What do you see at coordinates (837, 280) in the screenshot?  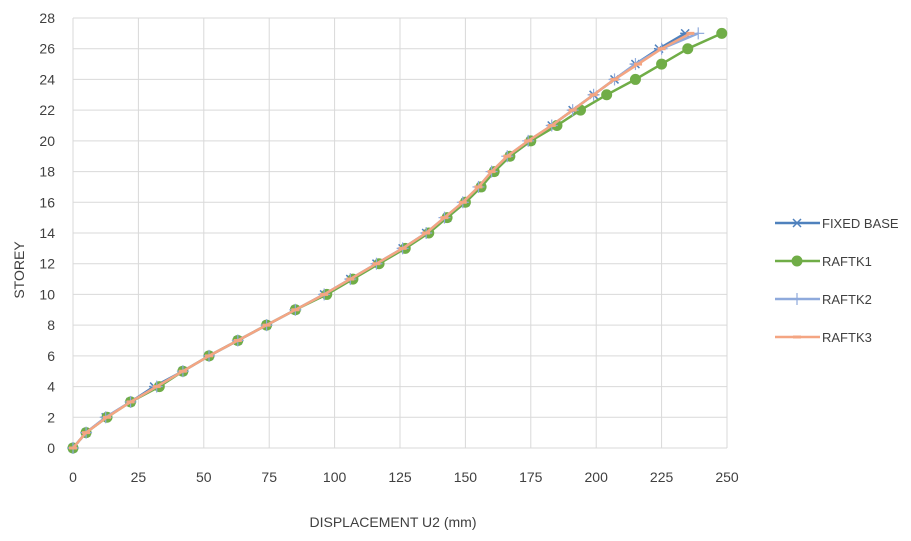 I see `legend: FIXED BASE RAFTK1 RAFTK2 RAFTK3` at bounding box center [837, 280].